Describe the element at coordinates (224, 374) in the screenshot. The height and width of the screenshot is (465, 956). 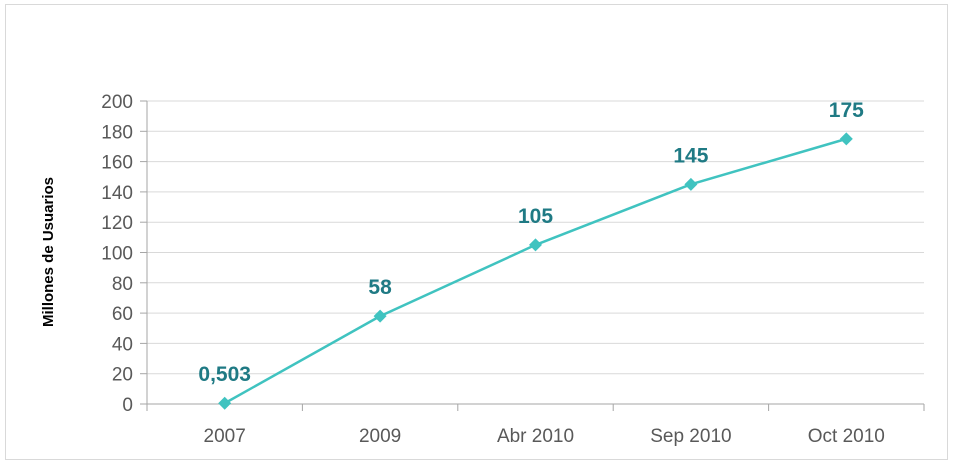
I see `data-label: 0,503` at that location.